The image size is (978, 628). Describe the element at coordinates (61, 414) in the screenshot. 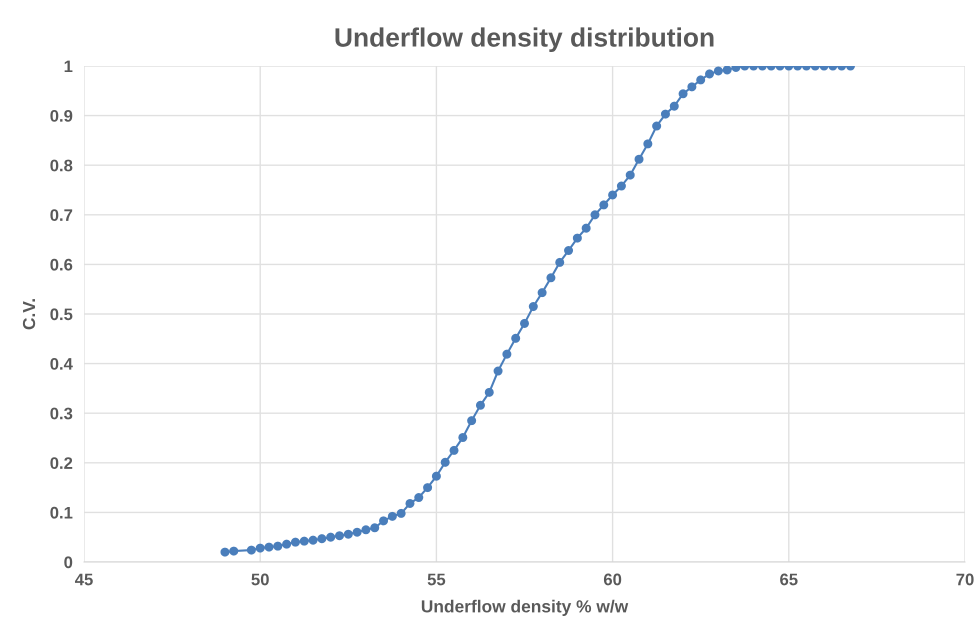

I see `y-tick-label: 0.3` at that location.